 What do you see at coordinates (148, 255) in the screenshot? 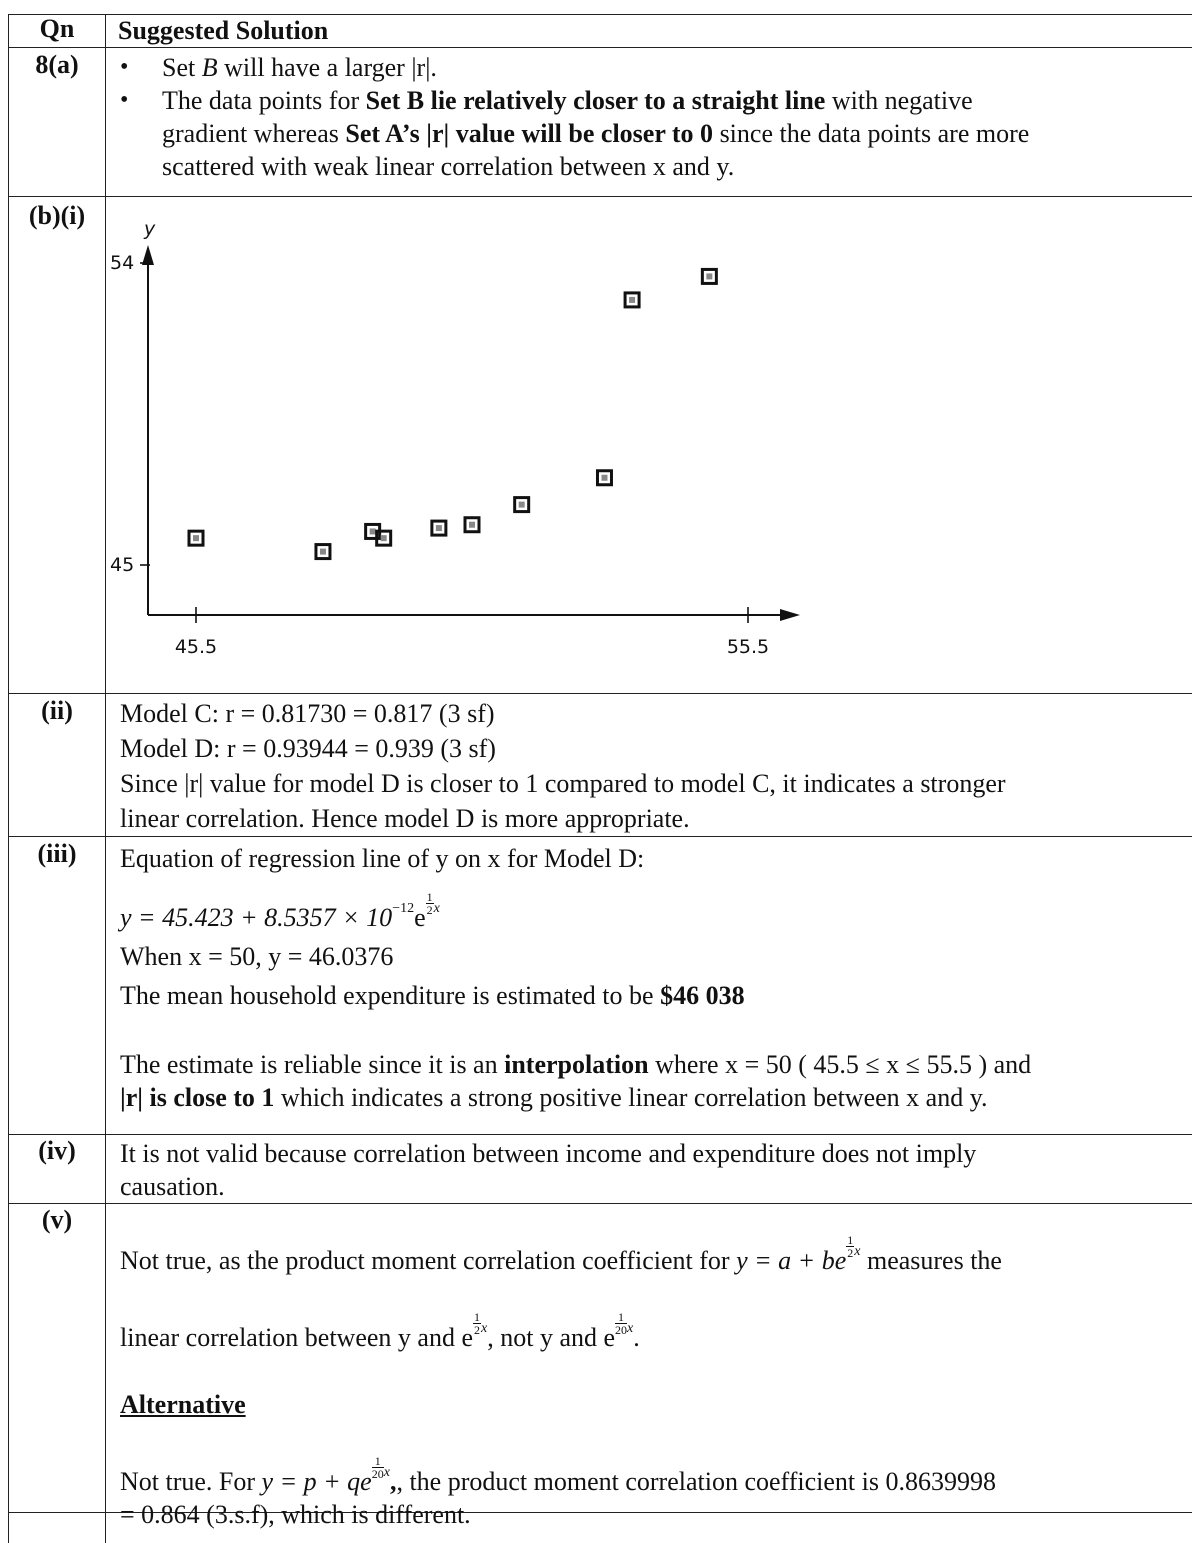
I see `y-axis-arrow-icon` at bounding box center [148, 255].